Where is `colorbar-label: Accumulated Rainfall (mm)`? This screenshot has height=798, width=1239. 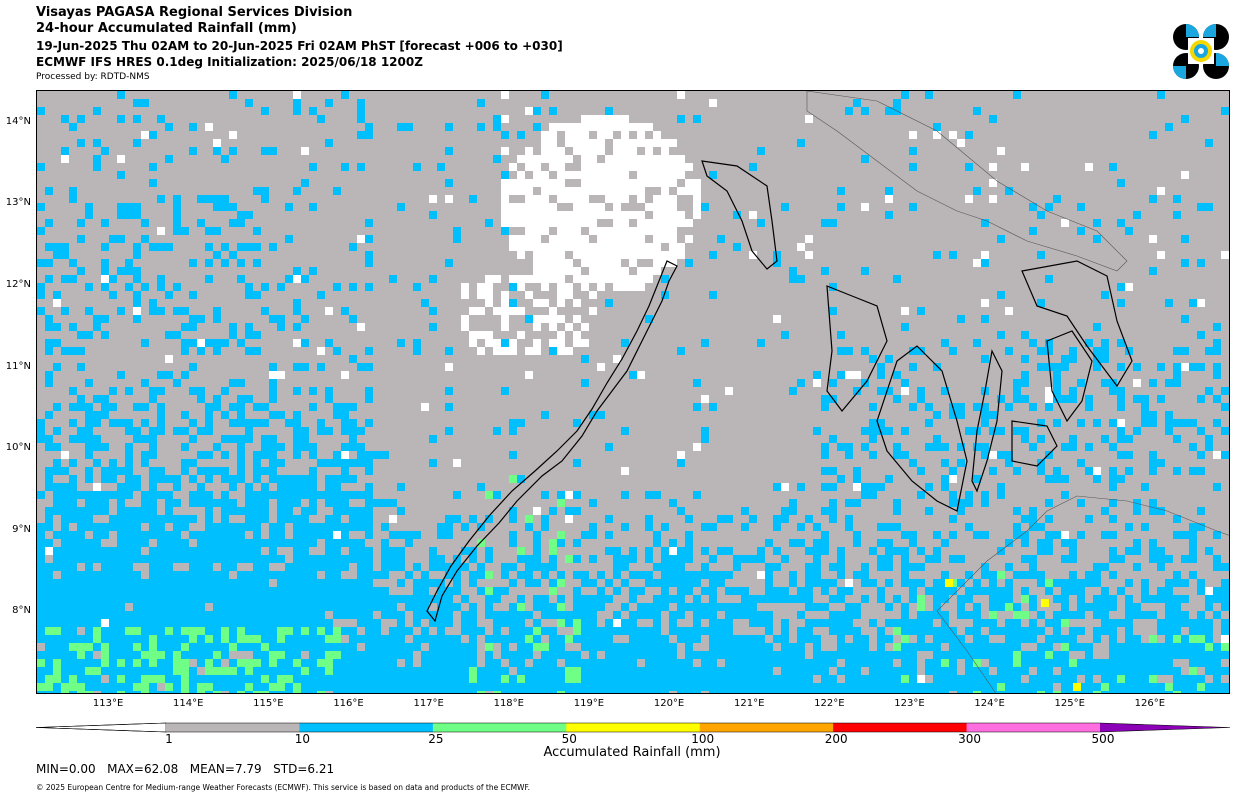
colorbar-label: Accumulated Rainfall (mm) is located at coordinates (632, 752).